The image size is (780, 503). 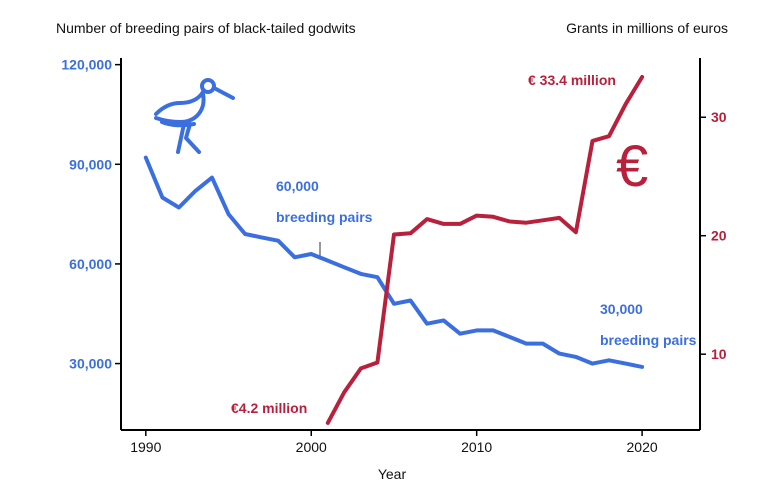 What do you see at coordinates (394, 442) in the screenshot?
I see `x-axis-ticks: 1990 2000 2010 2020` at bounding box center [394, 442].